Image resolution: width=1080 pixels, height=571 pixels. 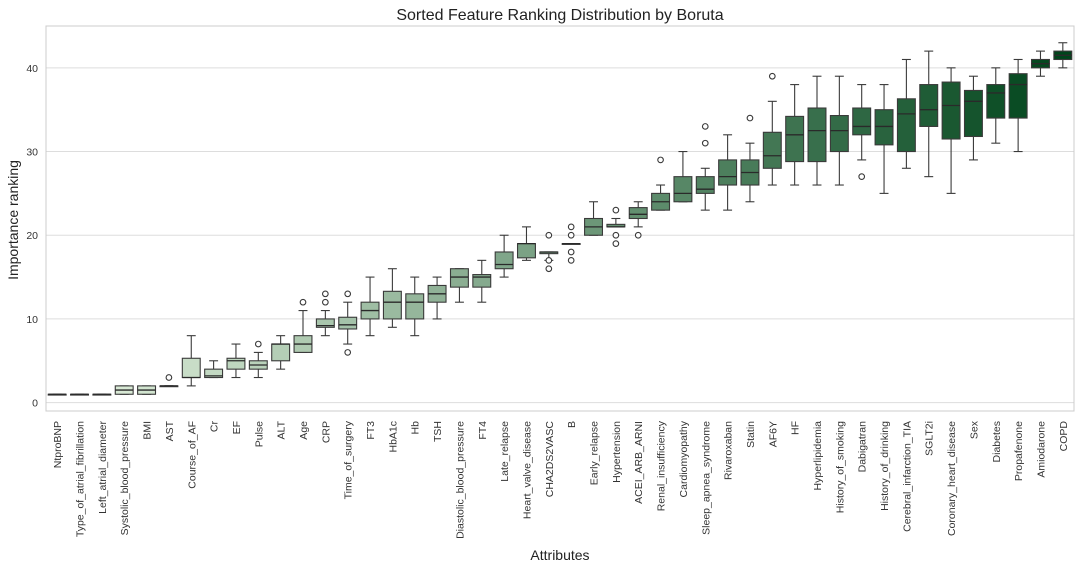 What do you see at coordinates (32, 69) in the screenshot?
I see `y-tick-label: 40` at bounding box center [32, 69].